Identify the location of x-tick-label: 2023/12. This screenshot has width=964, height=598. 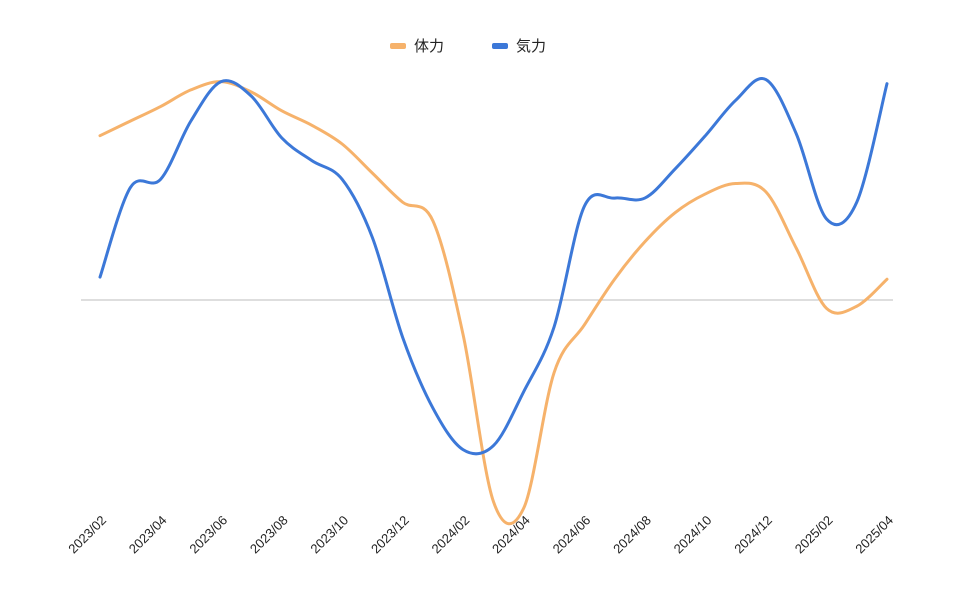
(390, 535).